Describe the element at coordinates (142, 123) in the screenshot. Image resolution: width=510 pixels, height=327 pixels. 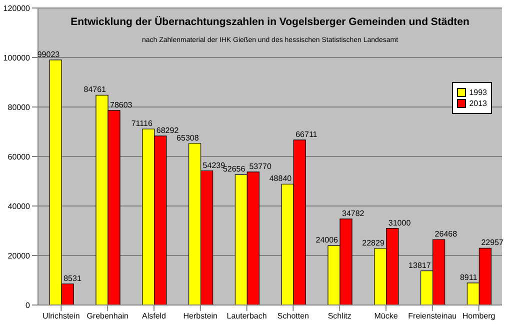
I see `data-label: 71116` at that location.